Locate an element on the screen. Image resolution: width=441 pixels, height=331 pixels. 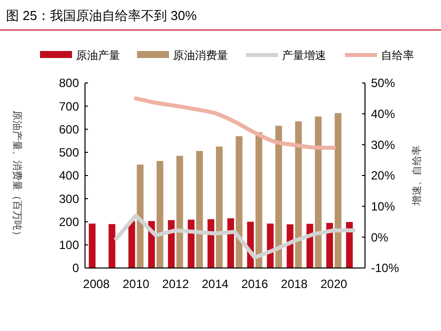
y-tick-label: 500 is located at coordinates (69, 153).